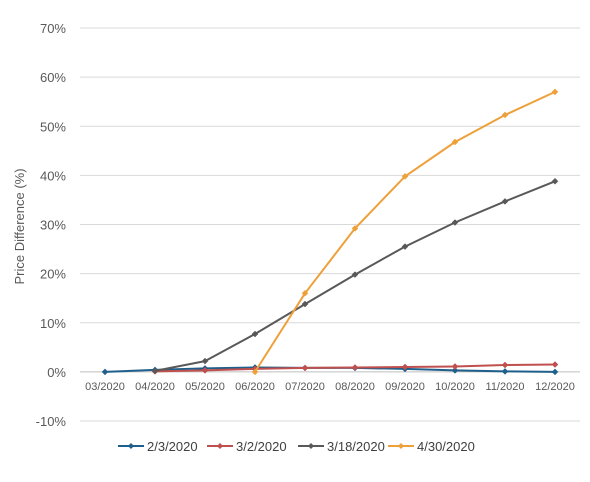 The image size is (590, 482). I want to click on y-tick-label: 30%, so click(53, 225).